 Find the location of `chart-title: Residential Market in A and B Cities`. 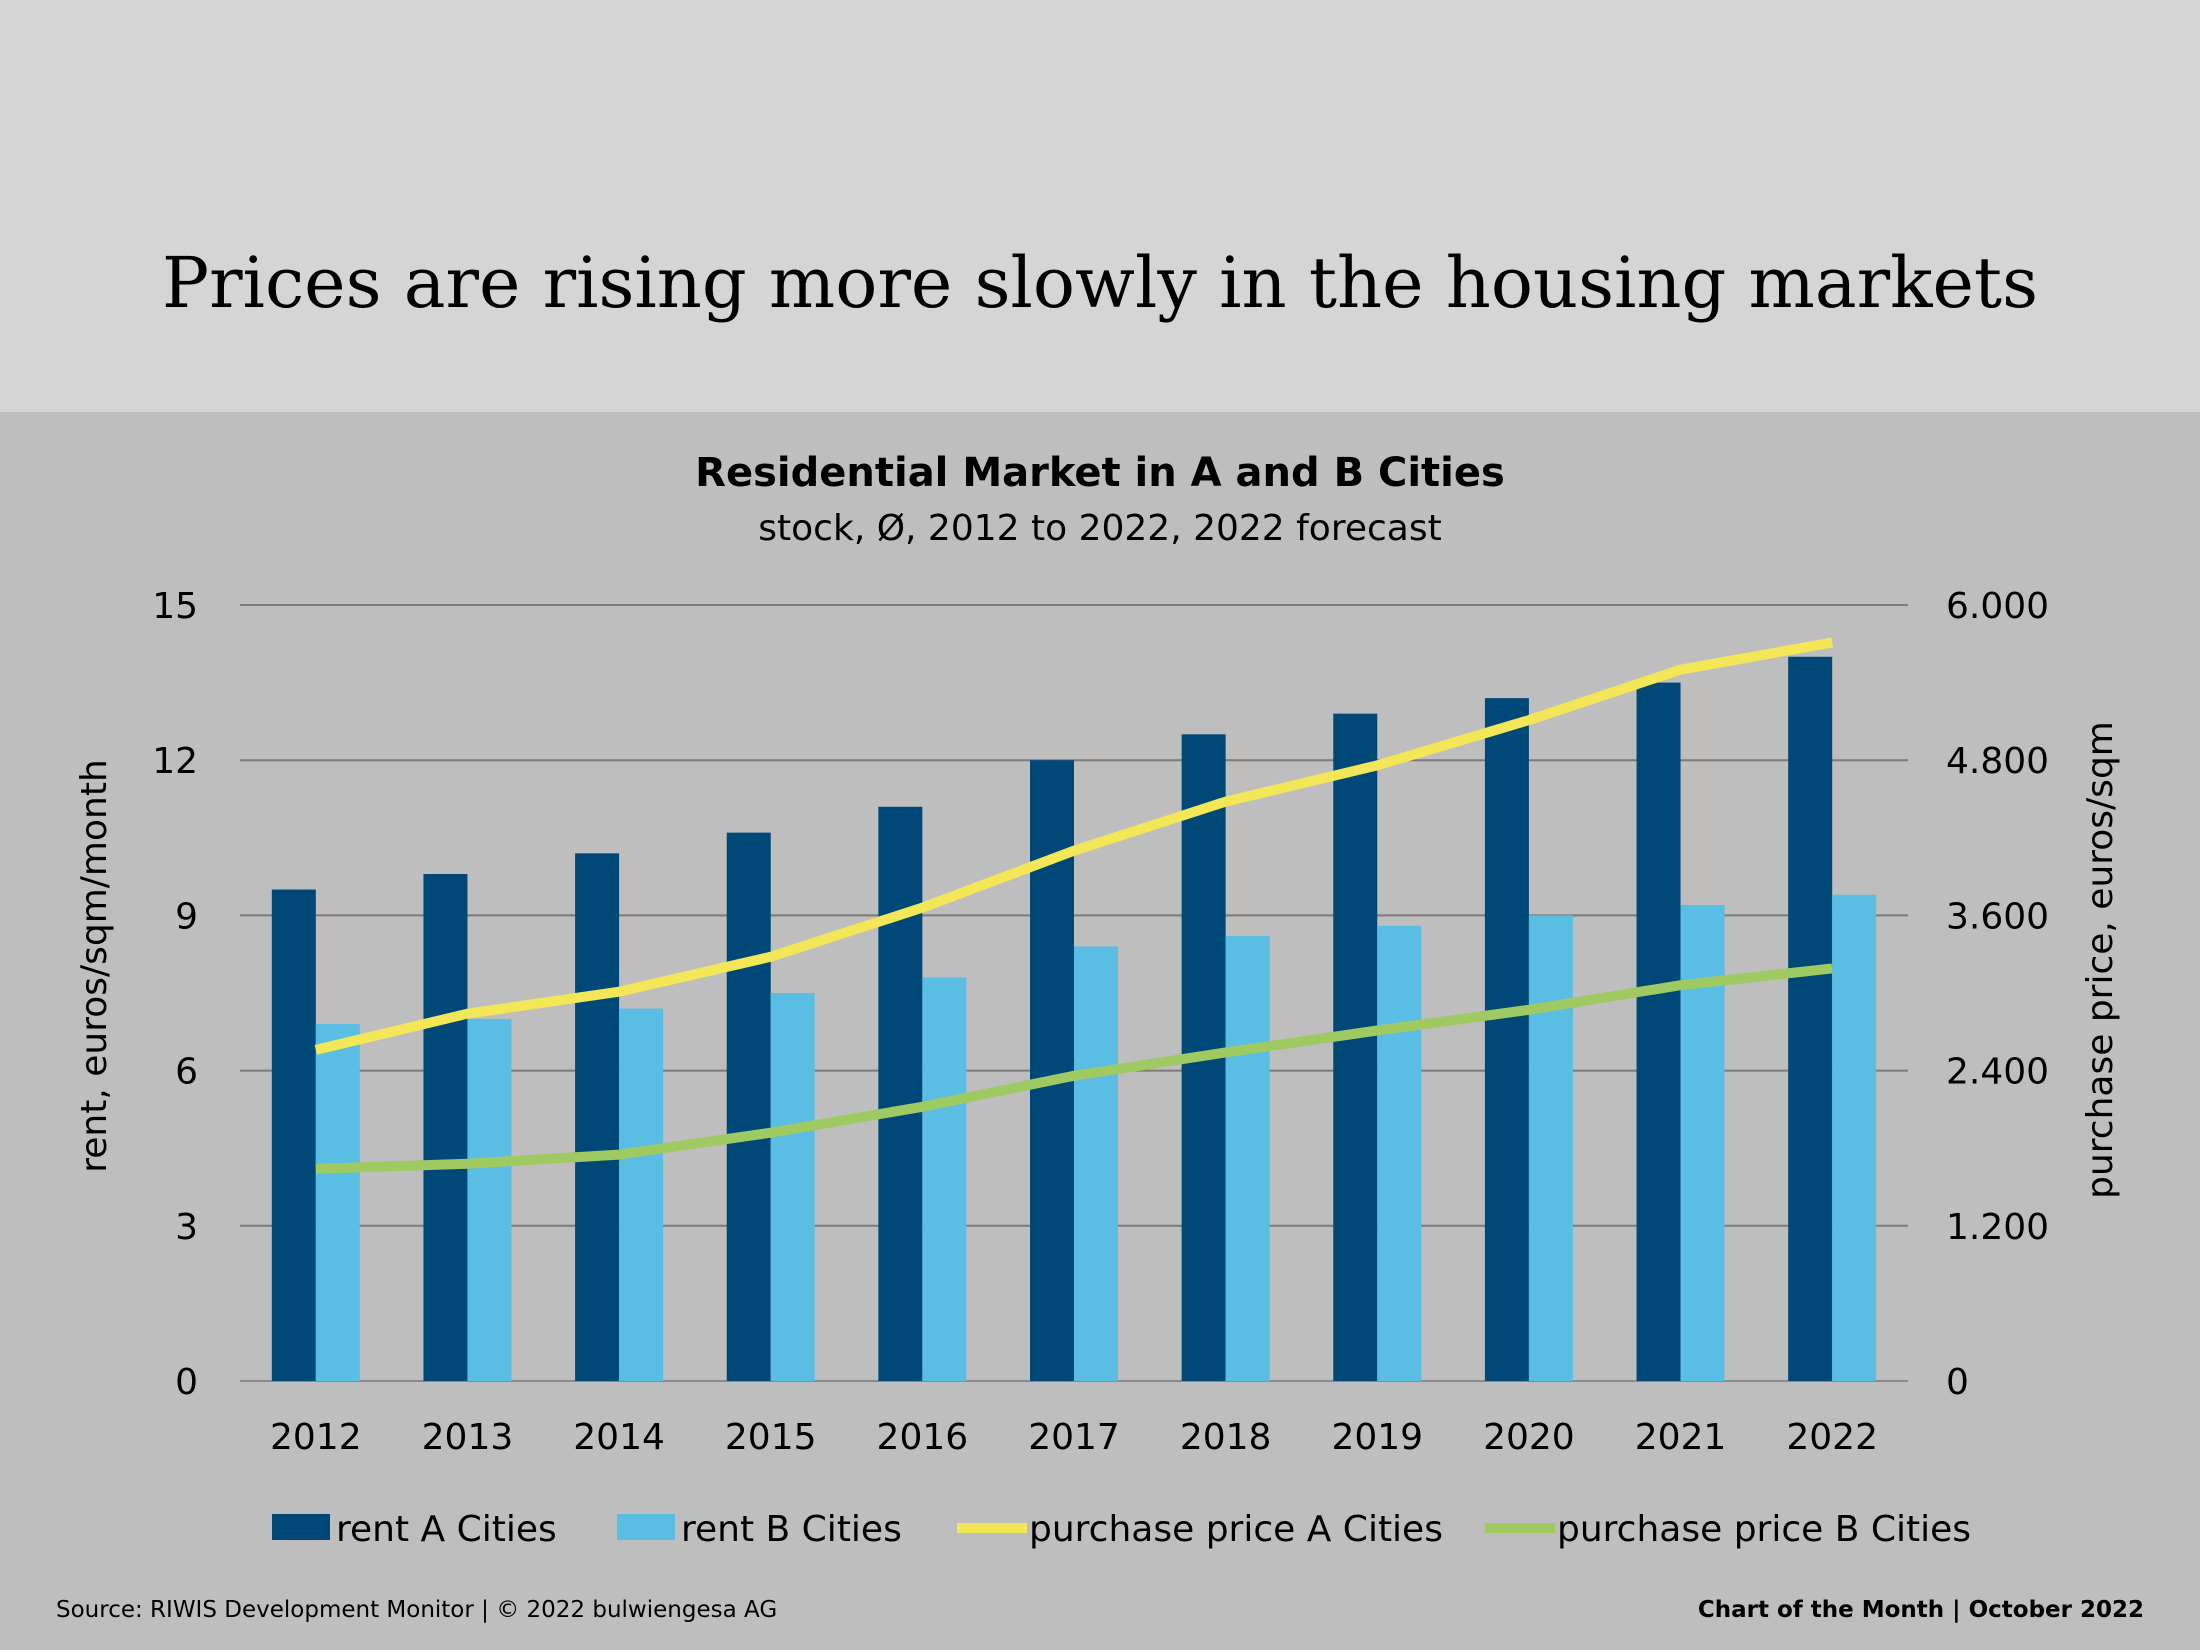

chart-title: Residential Market in A and B Cities is located at coordinates (1100, 473).